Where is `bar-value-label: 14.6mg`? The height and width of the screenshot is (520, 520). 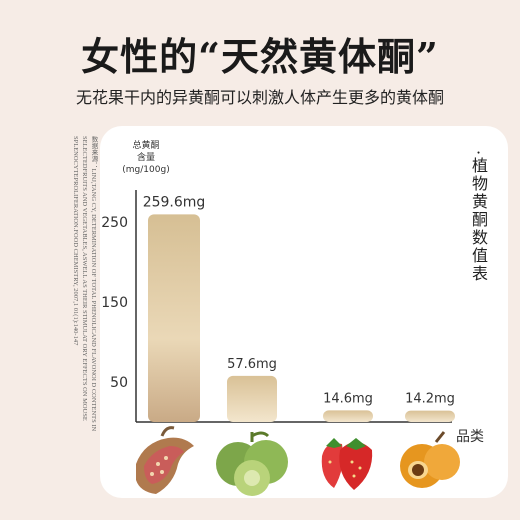 bar-value-label: 14.6mg is located at coordinates (348, 398).